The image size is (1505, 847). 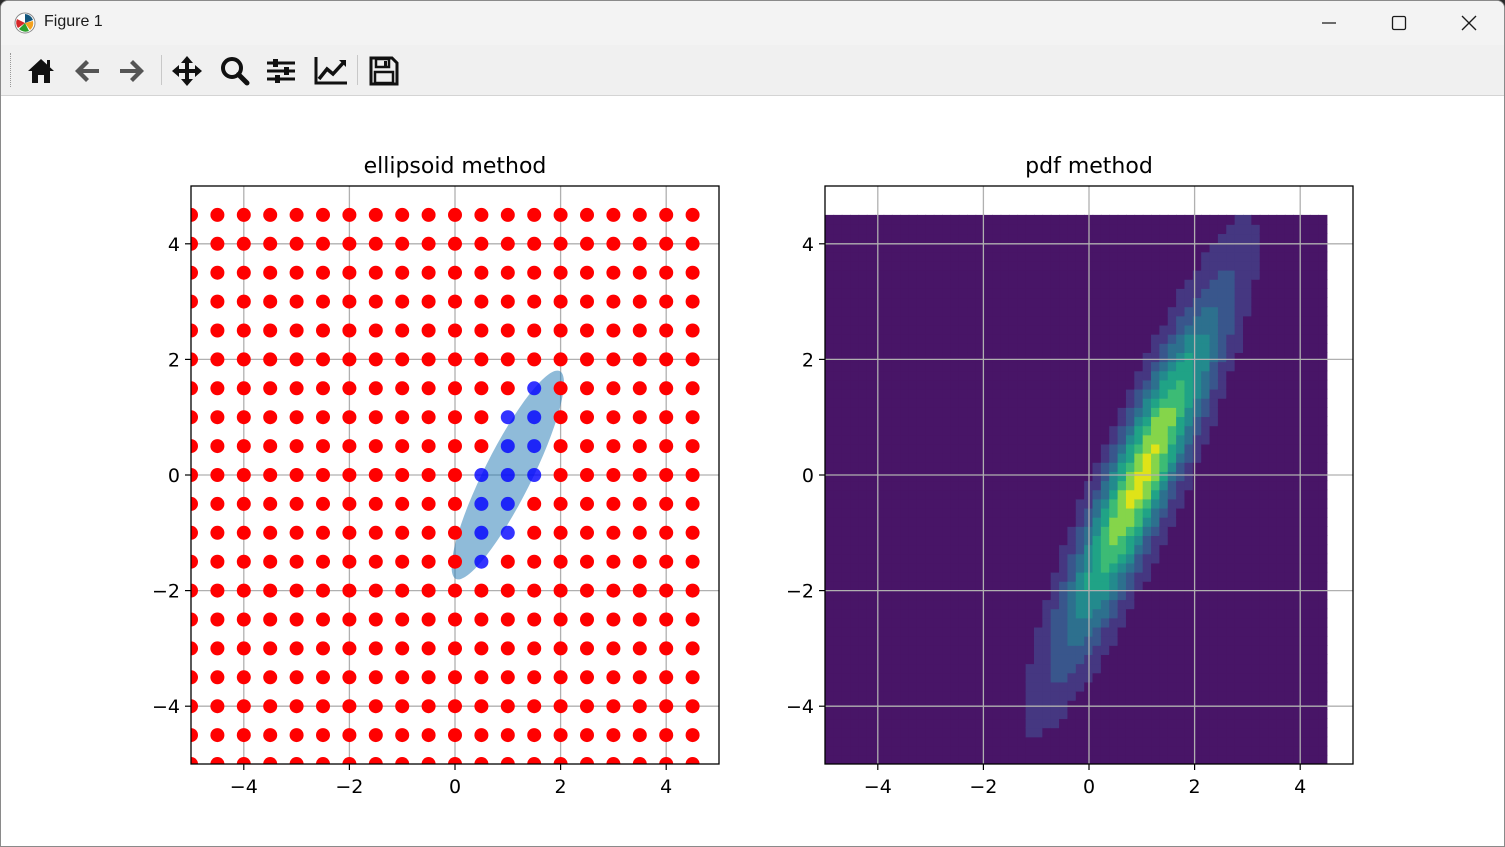 I want to click on home-button, so click(x=41, y=71).